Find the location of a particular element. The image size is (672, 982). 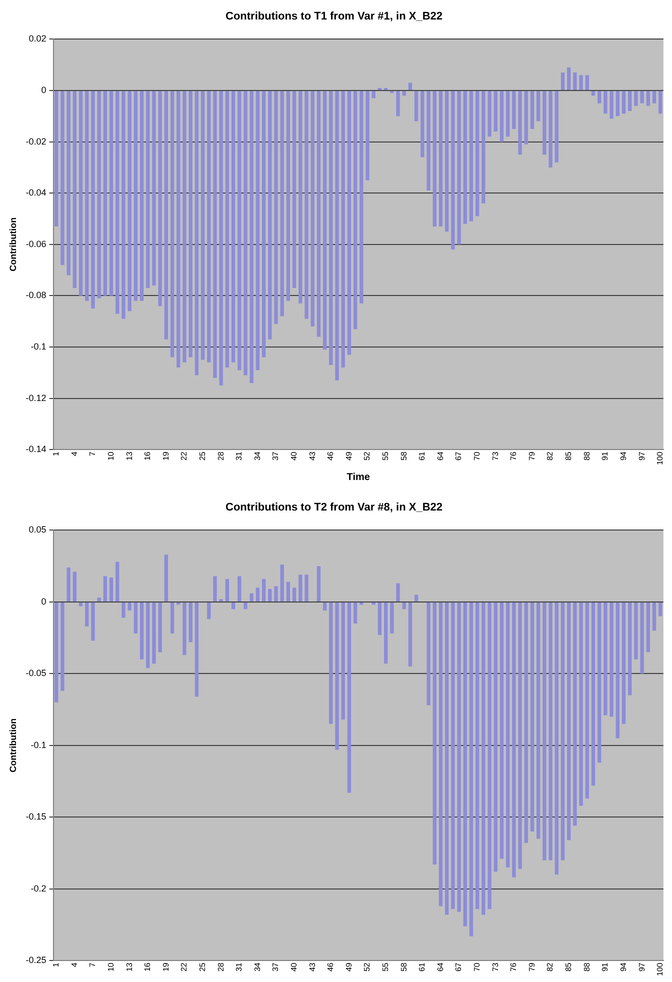

x-tick-label: 19 is located at coordinates (165, 456).